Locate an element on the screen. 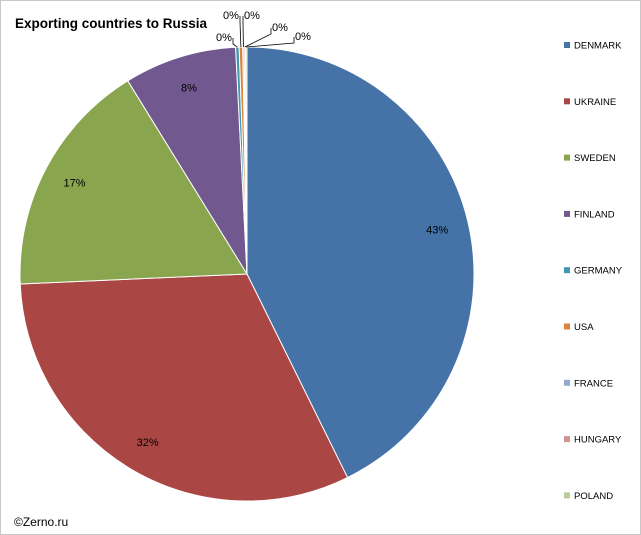 The width and height of the screenshot is (641, 535). legend-label-sweden: SWEDEN is located at coordinates (595, 158).